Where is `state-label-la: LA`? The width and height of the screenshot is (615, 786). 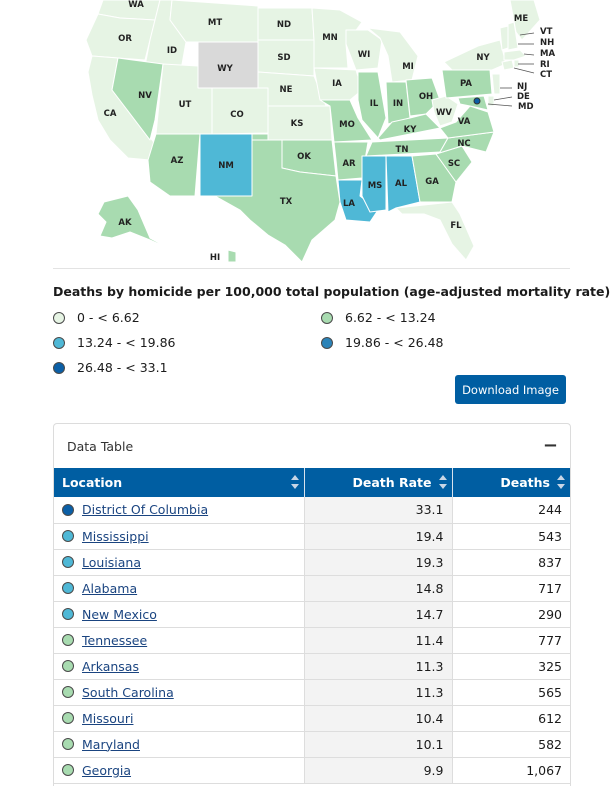 state-label-la: LA is located at coordinates (349, 204).